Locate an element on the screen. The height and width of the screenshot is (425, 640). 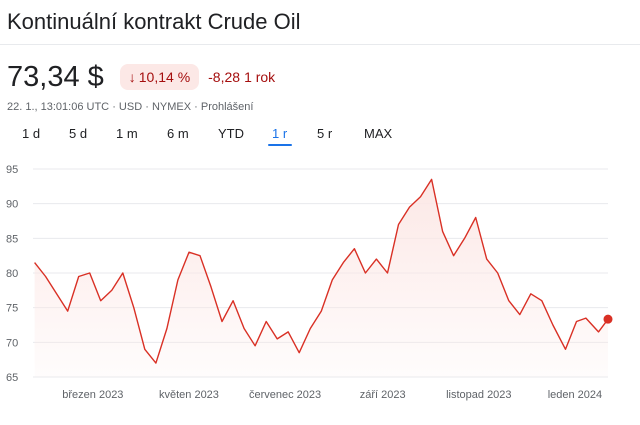
percent-change-value: 10,14 % is located at coordinates (164, 77).